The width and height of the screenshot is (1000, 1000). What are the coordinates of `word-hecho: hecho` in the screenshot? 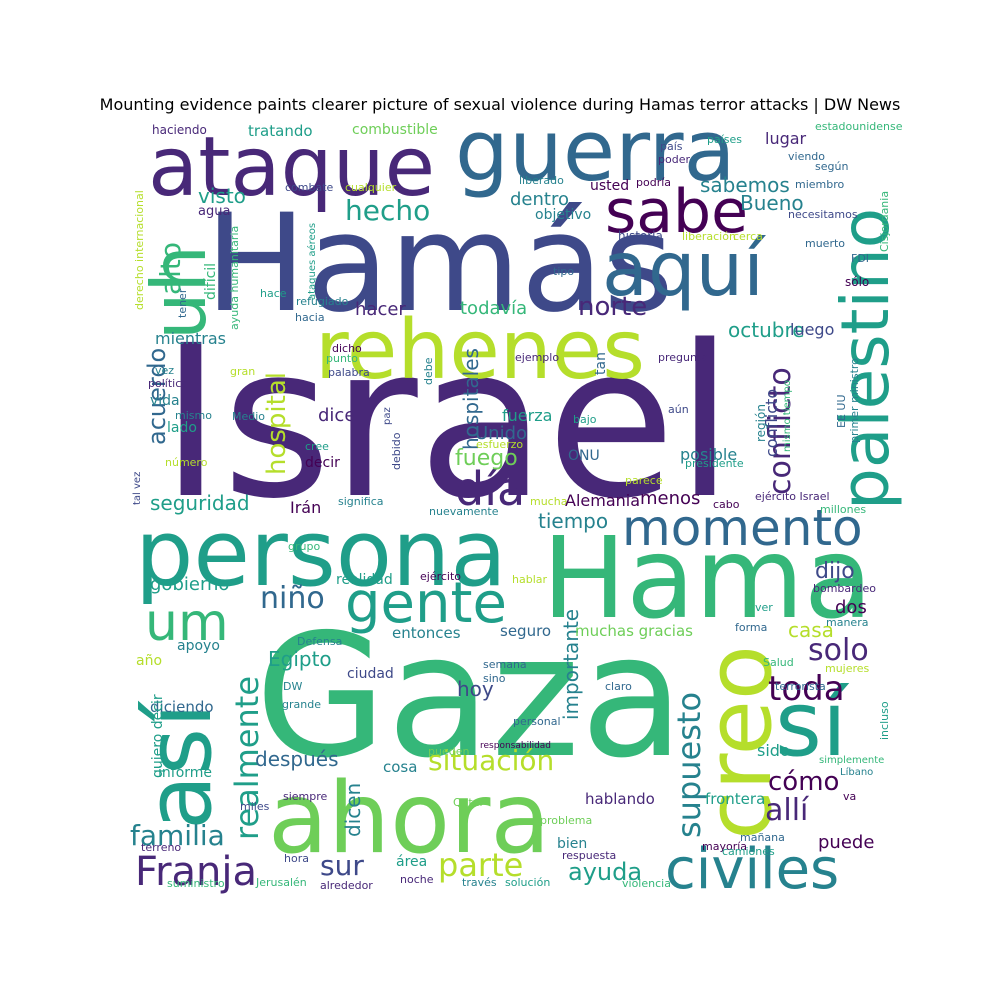 It's located at (387, 210).